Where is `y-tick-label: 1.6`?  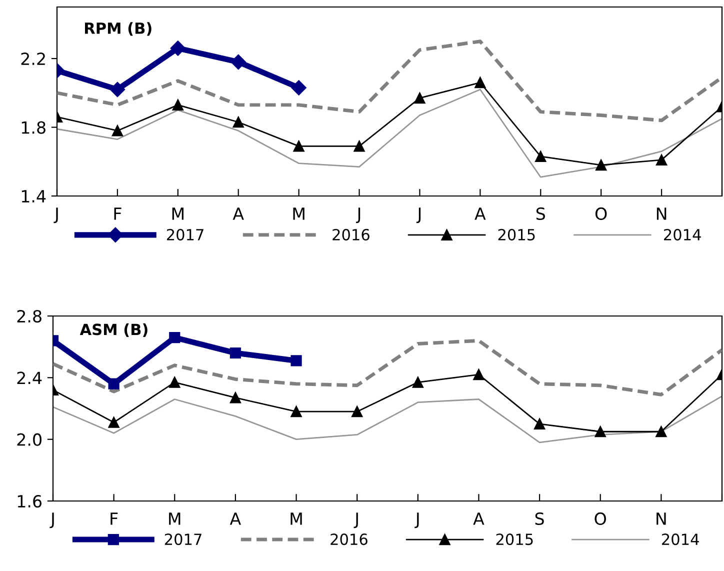 y-tick-label: 1.6 is located at coordinates (30, 501).